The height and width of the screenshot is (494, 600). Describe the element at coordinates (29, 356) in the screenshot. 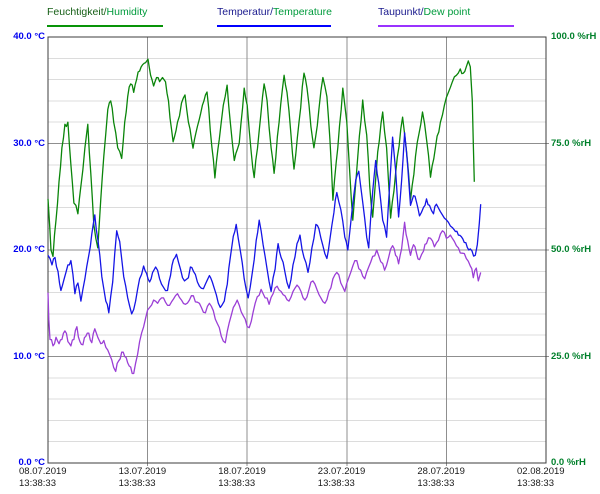

I see `left-axis-tick: 10.0 °C` at that location.